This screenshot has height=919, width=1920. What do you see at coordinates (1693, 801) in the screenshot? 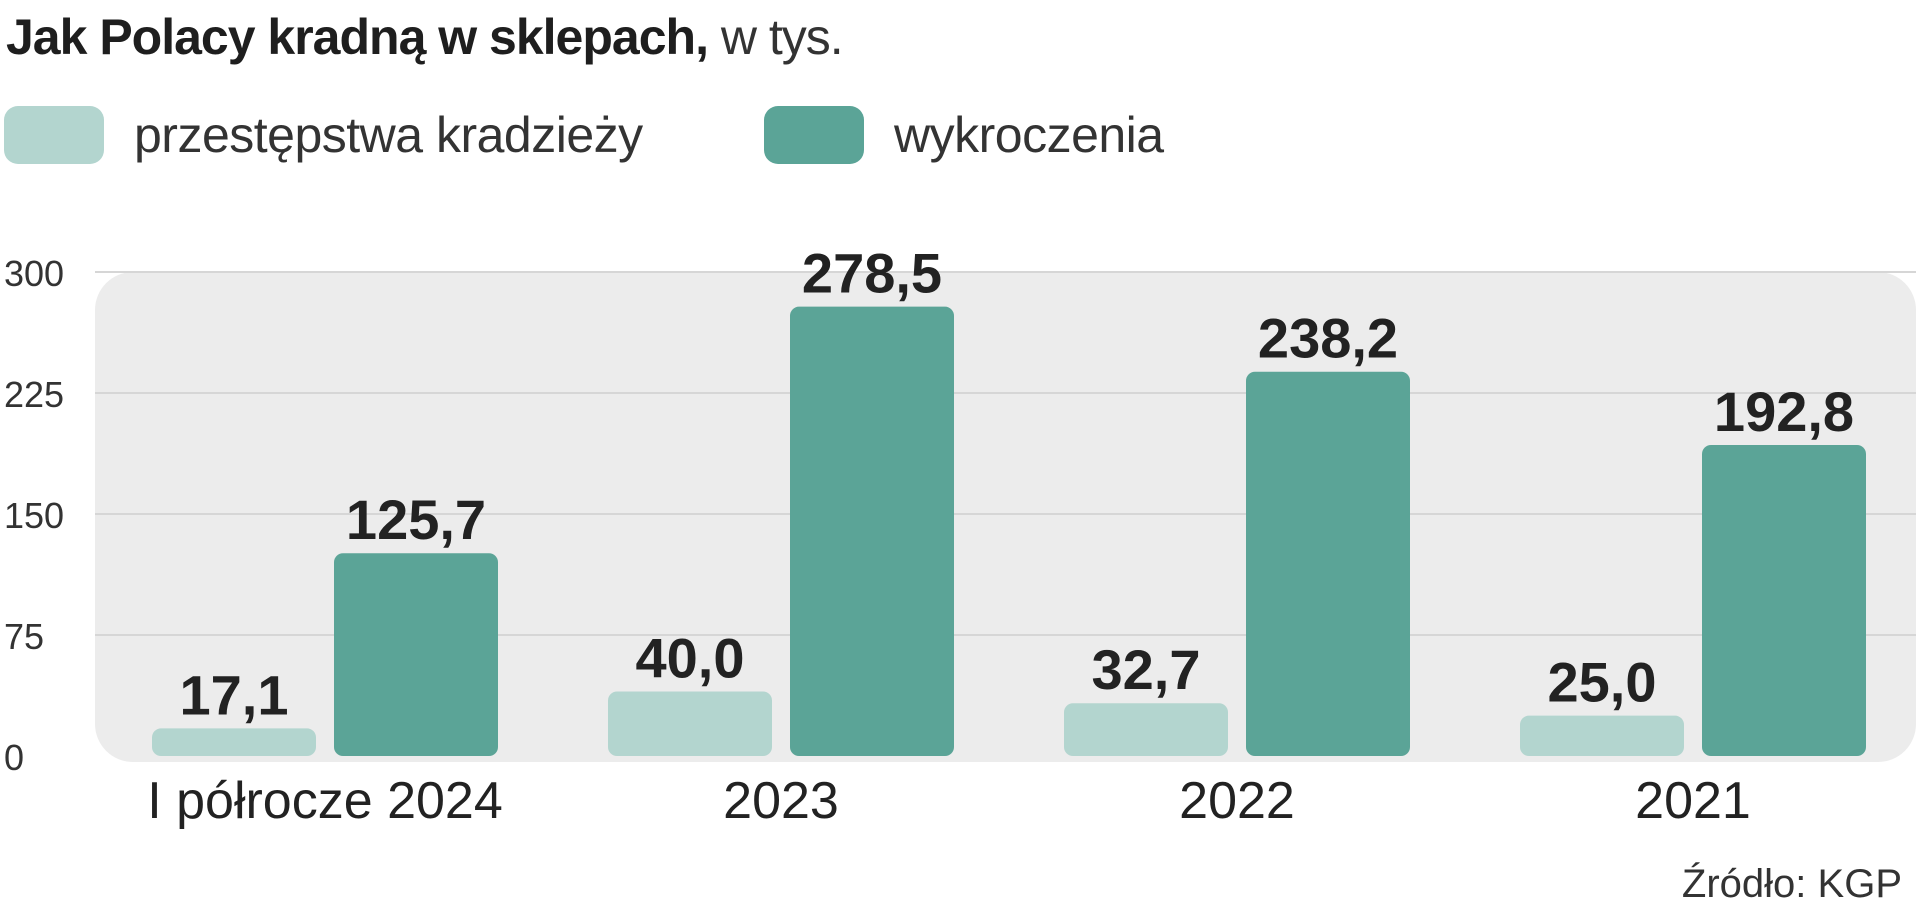
I see `x-tick-label: 2021` at bounding box center [1693, 801].